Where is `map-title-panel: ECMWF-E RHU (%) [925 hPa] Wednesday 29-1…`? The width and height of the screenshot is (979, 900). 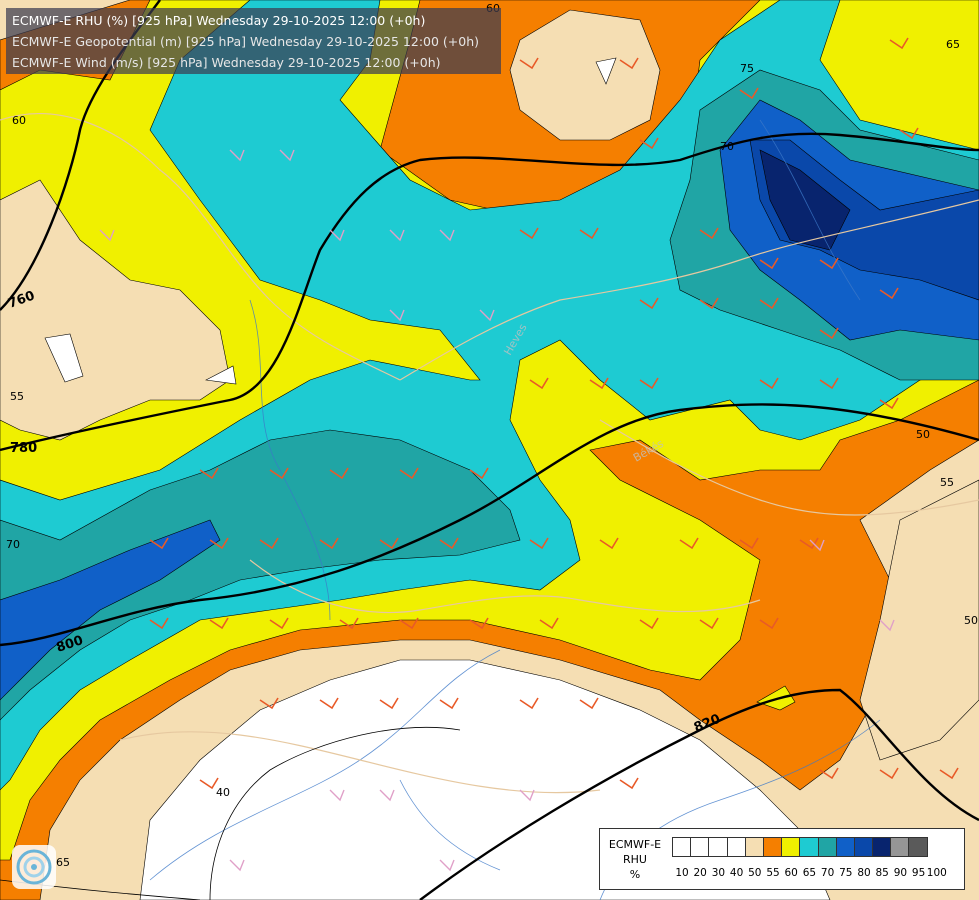
map-title-panel: ECMWF-E RHU (%) [925 hPa] Wednesday 29-1… is located at coordinates (253, 41).